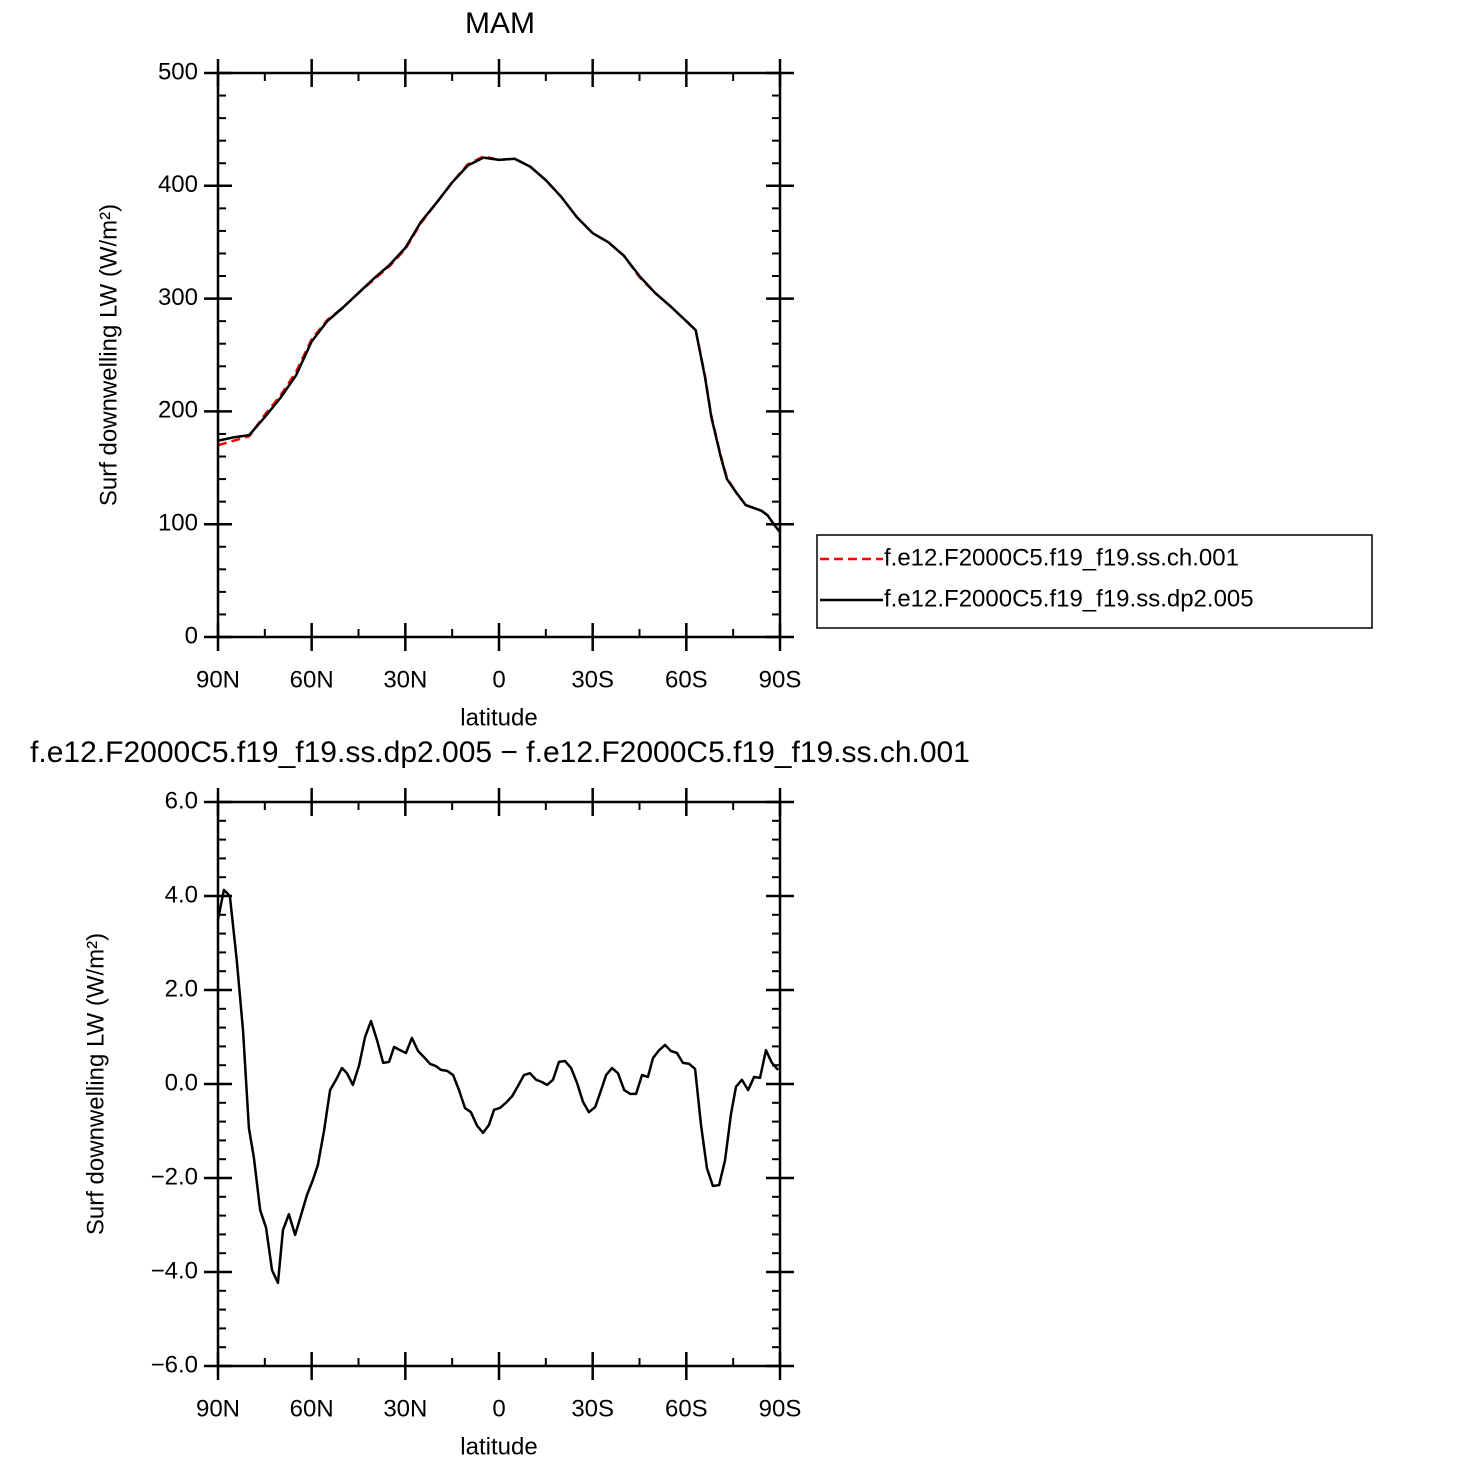  Describe the element at coordinates (1069, 598) in the screenshot. I see `legend-label: f.e12.F2000C5.f19_f19.ss.dp2.005` at that location.